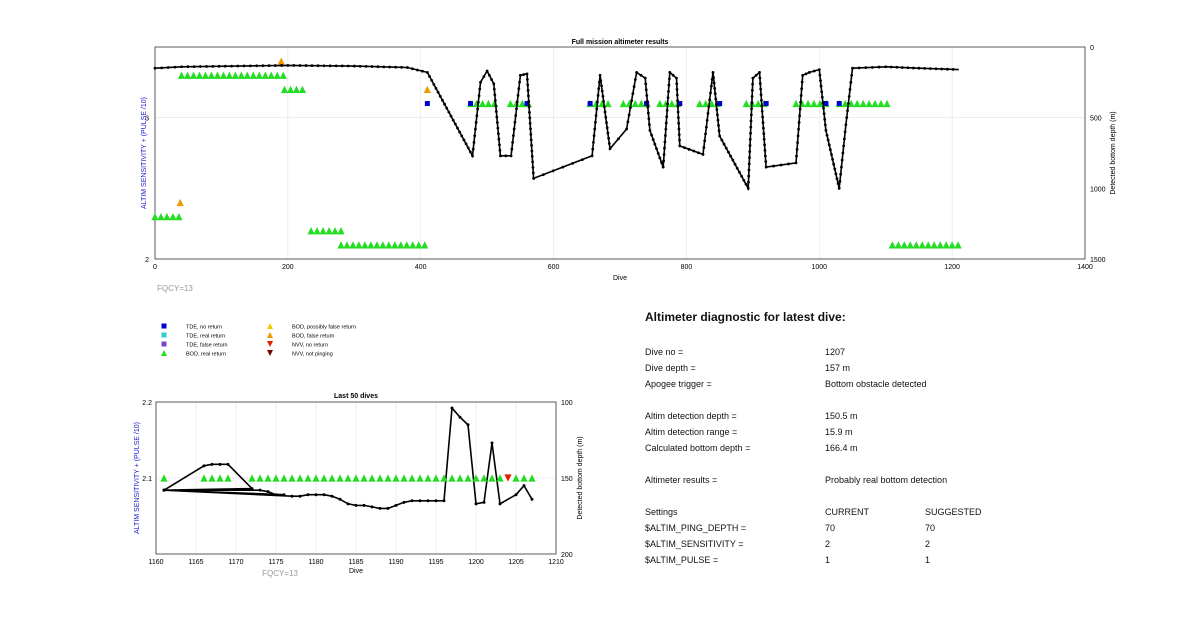  I want to click on legend-triangle-marker, so click(270, 344).